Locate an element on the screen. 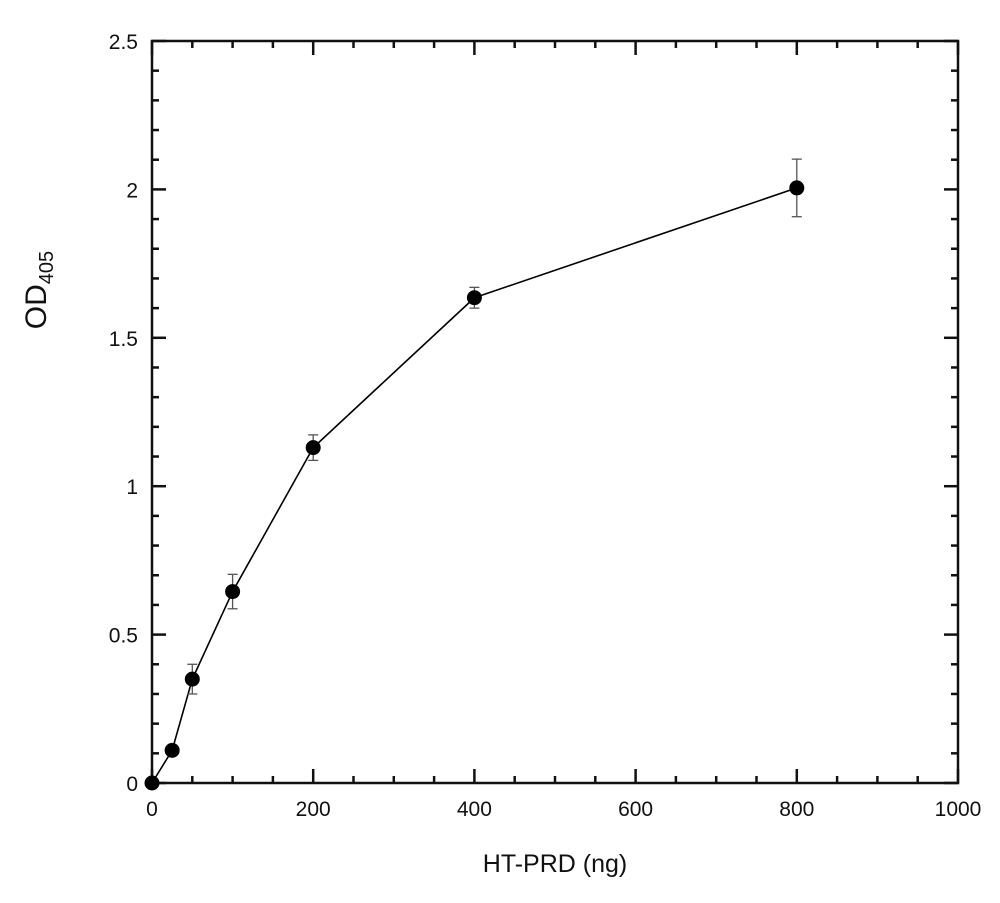 The height and width of the screenshot is (903, 1000). y-tick-label: 0 is located at coordinates (132, 784).